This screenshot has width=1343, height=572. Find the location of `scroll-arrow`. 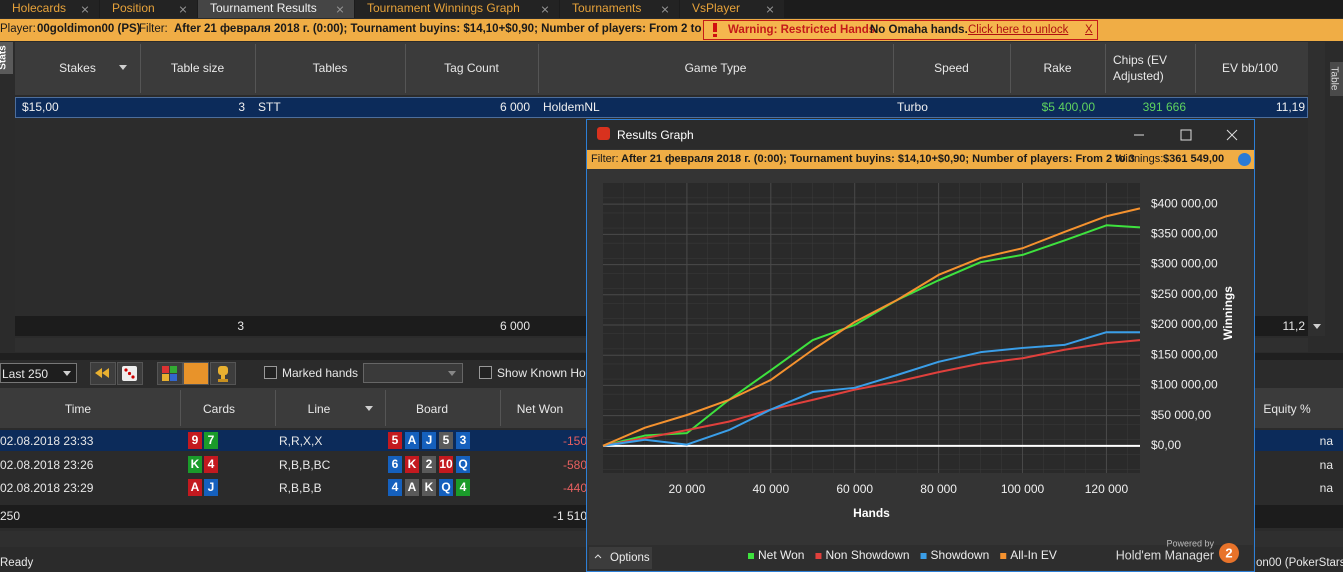

scroll-arrow is located at coordinates (1317, 326).